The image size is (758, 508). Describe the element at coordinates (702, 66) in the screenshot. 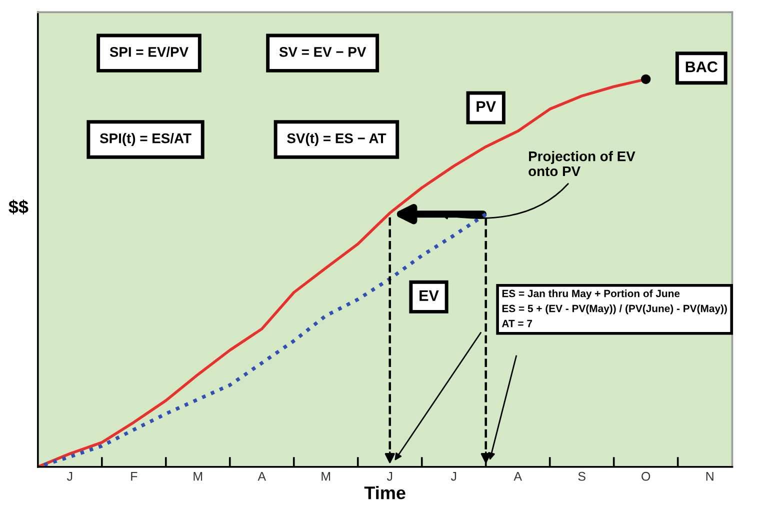

I see `annotation: BAC` at that location.